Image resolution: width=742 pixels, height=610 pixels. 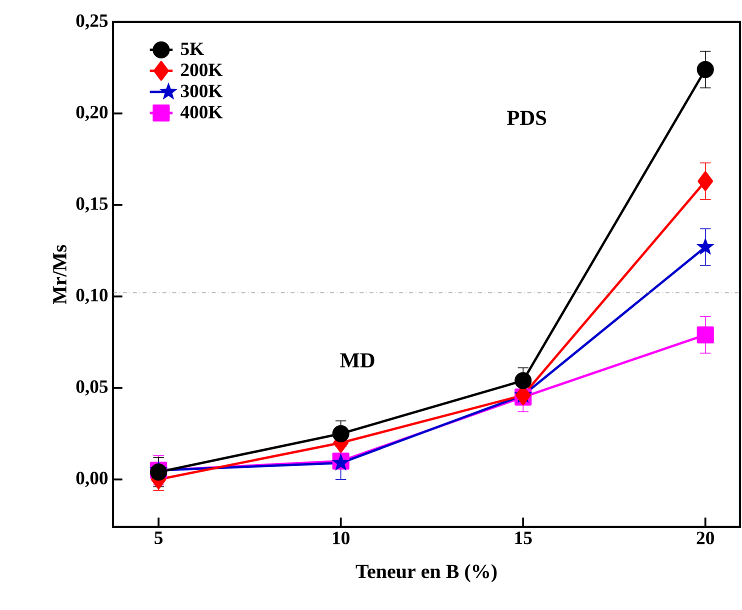 What do you see at coordinates (705, 538) in the screenshot?
I see `x-tick-label: 20` at bounding box center [705, 538].